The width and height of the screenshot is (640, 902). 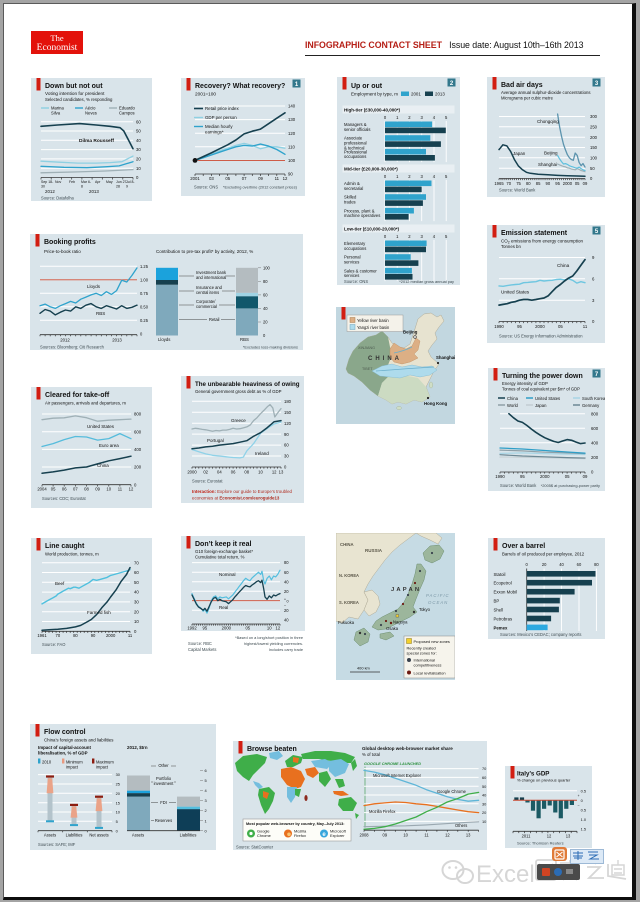 What do you see at coordinates (288, 423) in the screenshot?
I see `svg-text: 120` at bounding box center [288, 423].